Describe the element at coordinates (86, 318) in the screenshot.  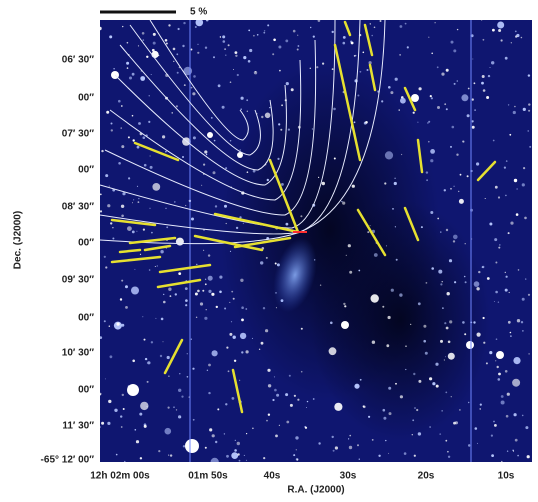
I see `y-tick-label: 00″` at that location.